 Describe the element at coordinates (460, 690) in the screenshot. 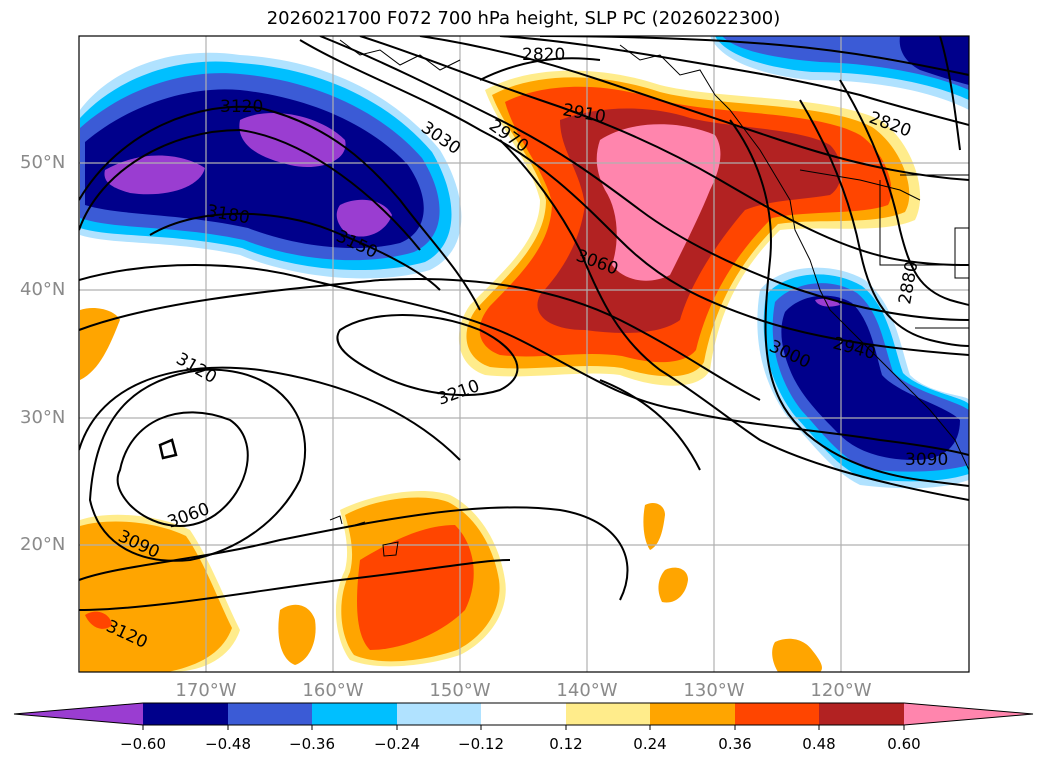

I see `lon-label-150w: 150°W` at that location.